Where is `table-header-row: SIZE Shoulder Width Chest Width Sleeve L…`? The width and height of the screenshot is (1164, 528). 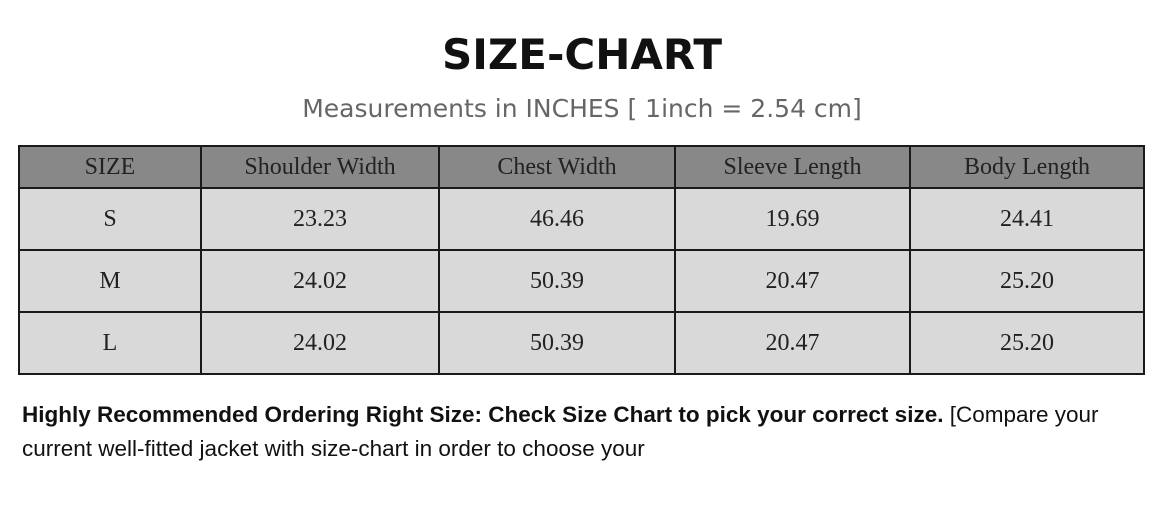
table-header-row: SIZE Shoulder Width Chest Width Sleeve L… is located at coordinates (581, 167).